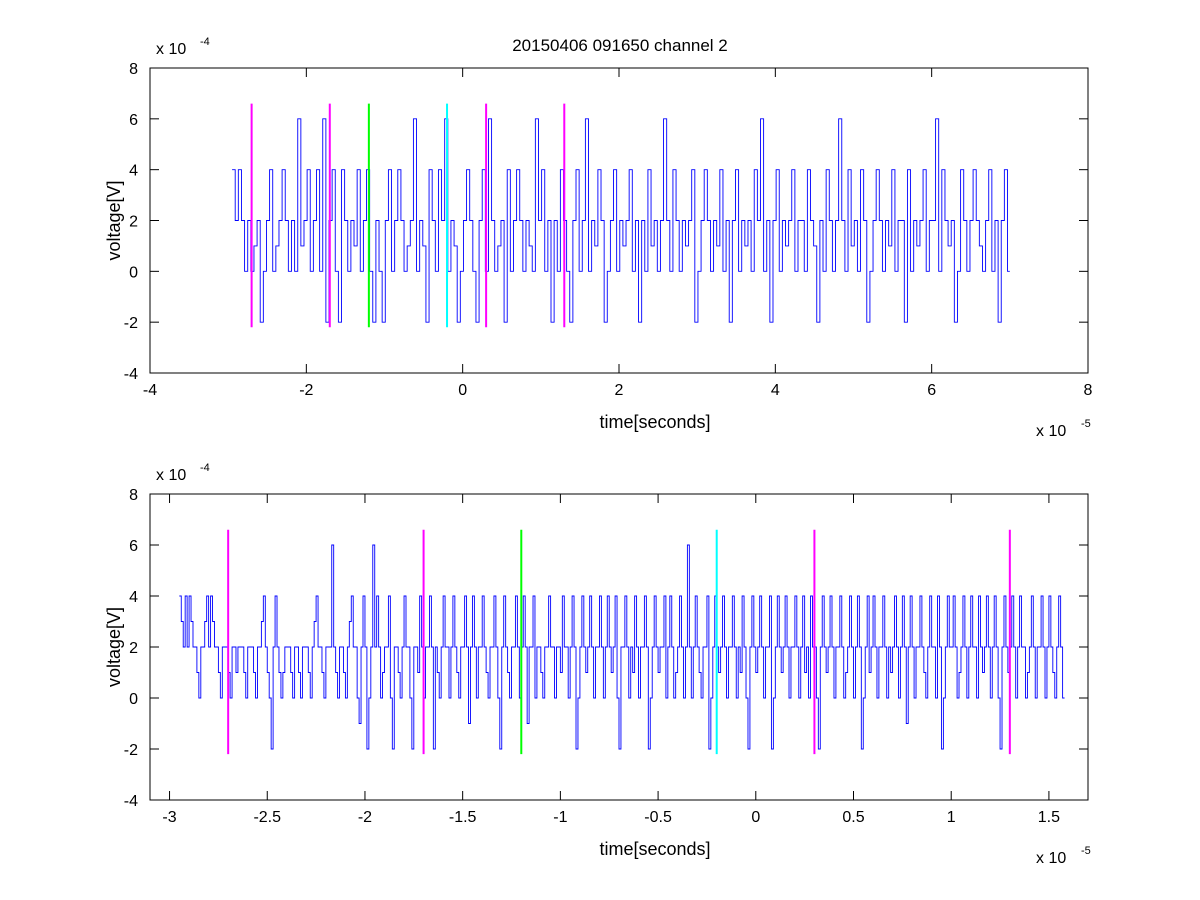  What do you see at coordinates (658, 817) in the screenshot?
I see `x-tick-label: -0.5` at bounding box center [658, 817].